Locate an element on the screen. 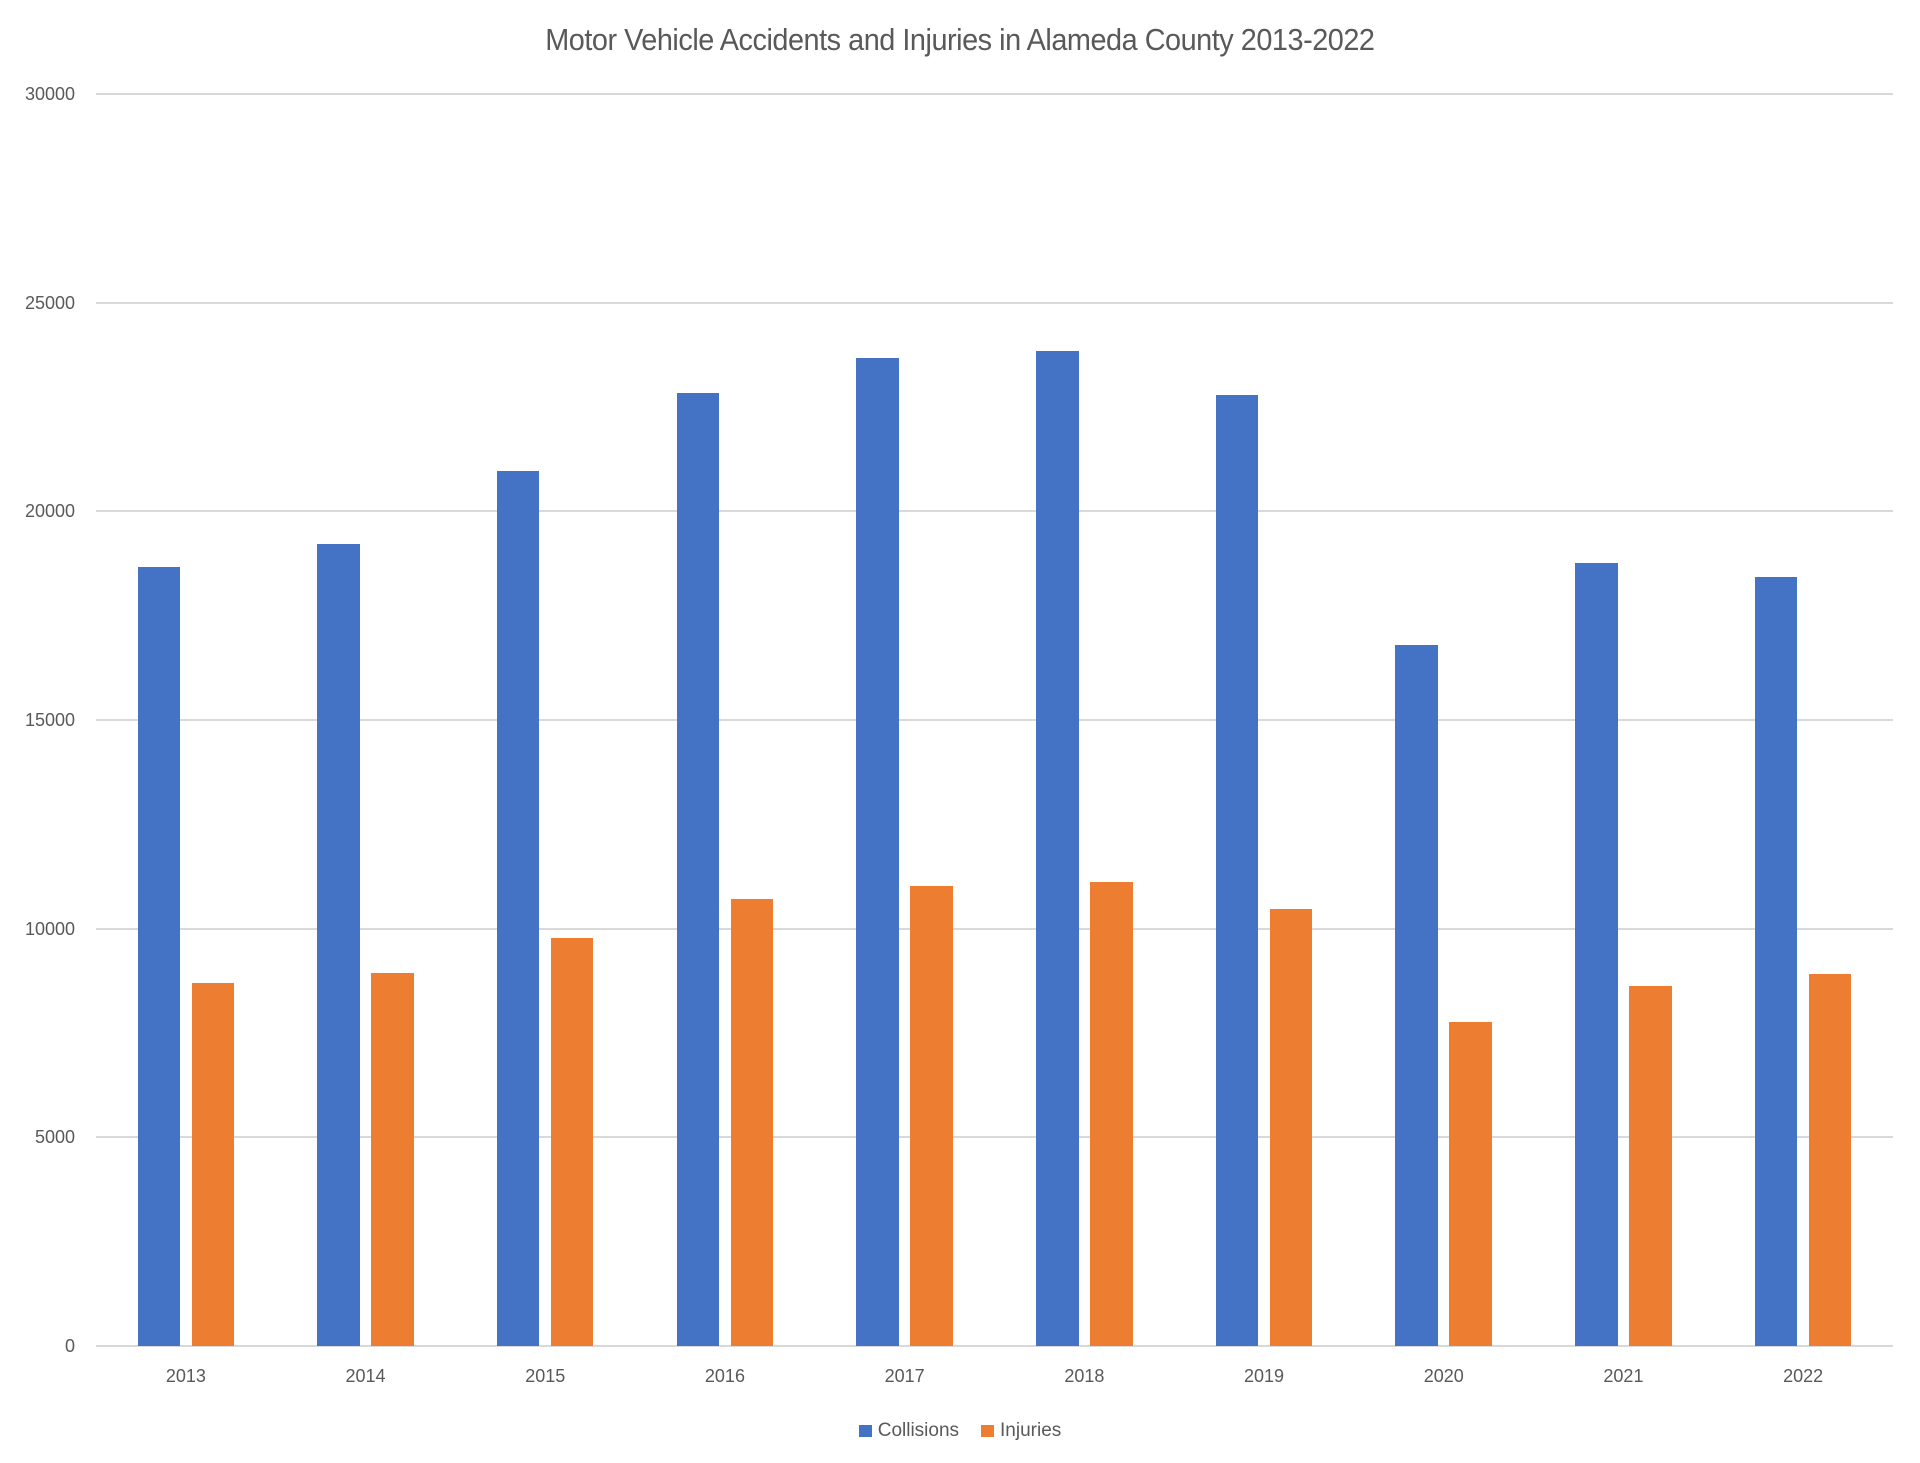  bar-collisions-2016 is located at coordinates (698, 869).